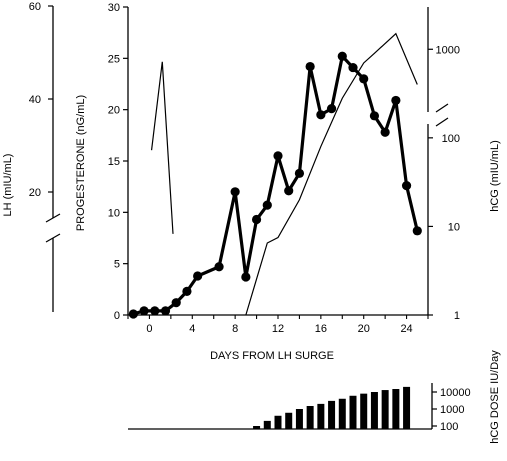  I want to click on dose-bars, so click(332, 407).